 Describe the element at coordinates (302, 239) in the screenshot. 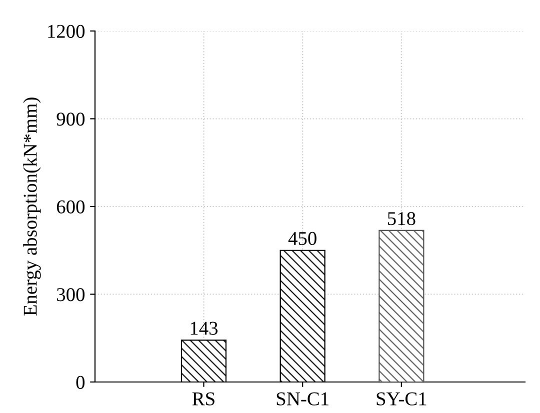

I see `data-label: 450` at that location.